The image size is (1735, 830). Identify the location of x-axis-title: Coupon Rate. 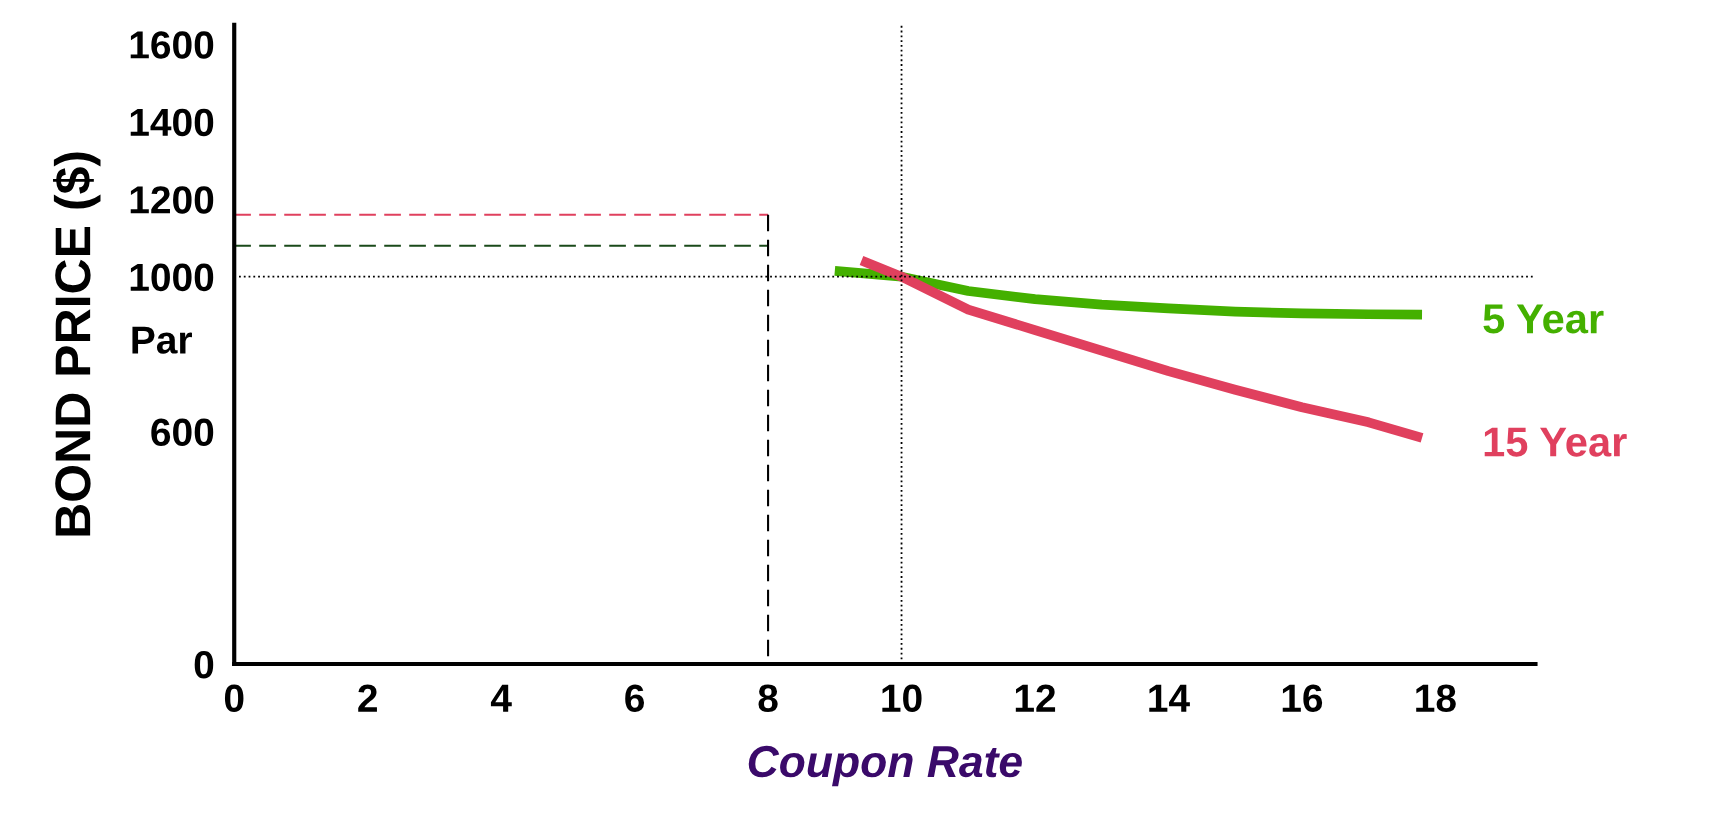
(885, 766).